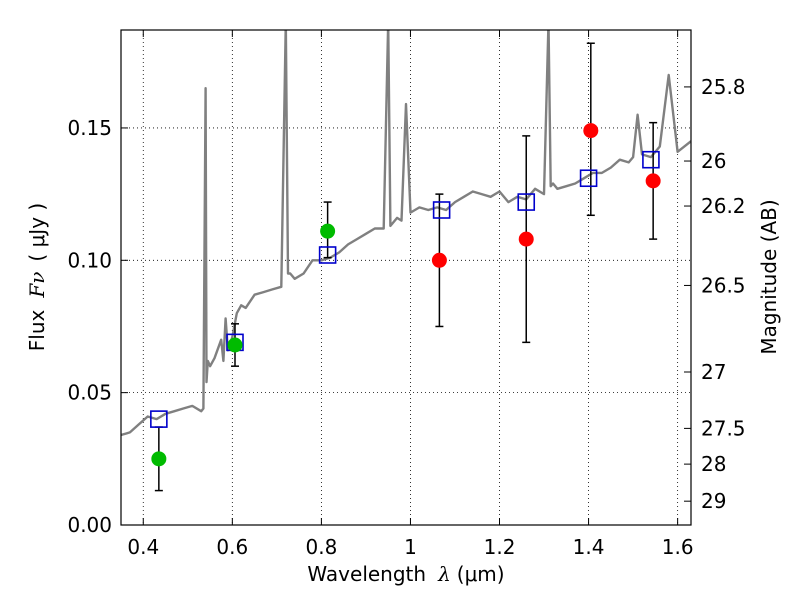 Image resolution: width=800 pixels, height=600 pixels. I want to click on y-axis-title: FluxFν( μJy ), so click(37, 277).